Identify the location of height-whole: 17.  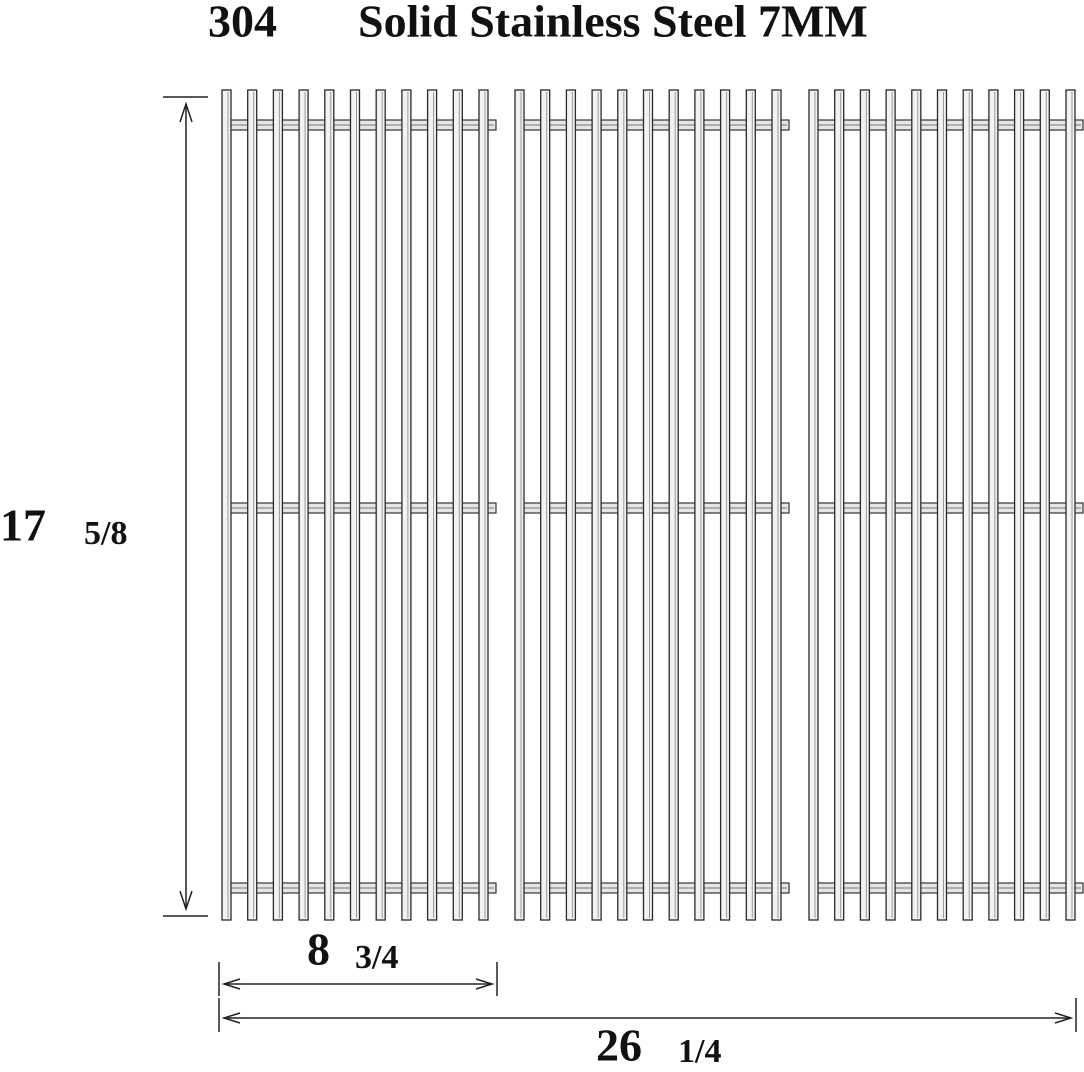
(23, 525).